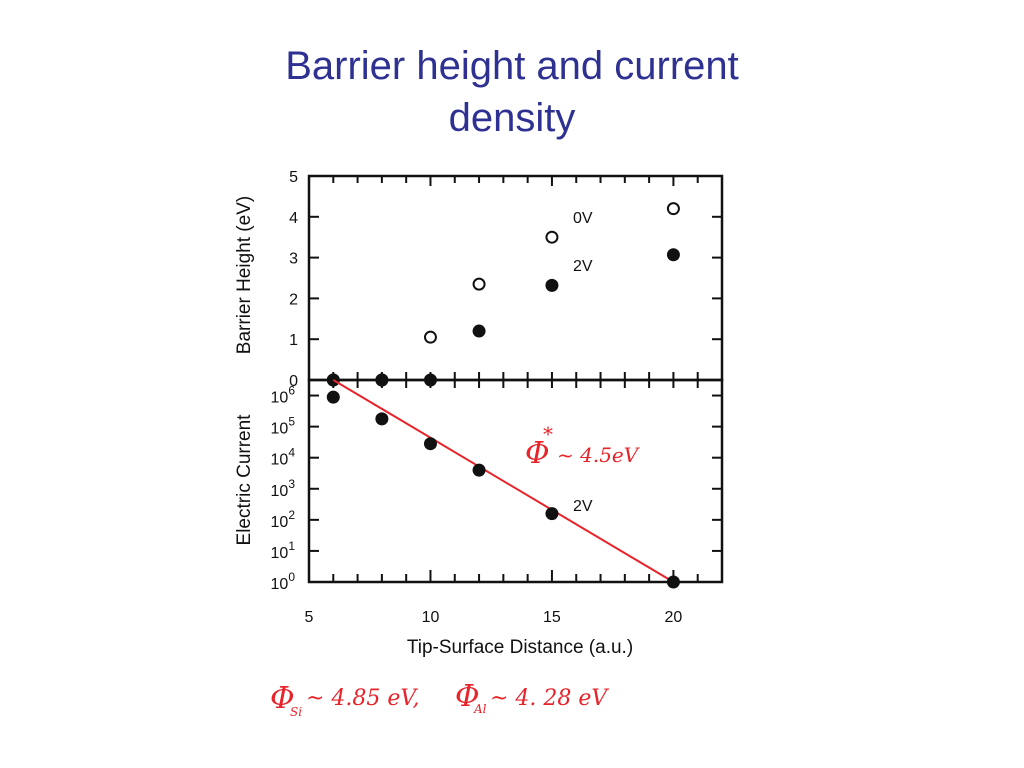 The width and height of the screenshot is (1024, 768). I want to click on x-tick-label: 15, so click(552, 617).